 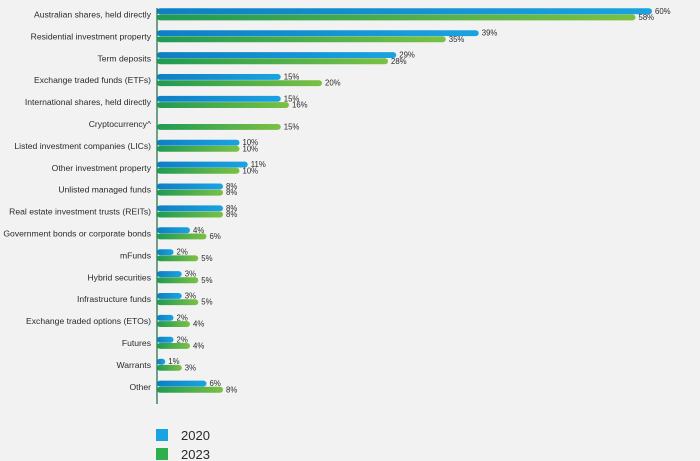 I want to click on data-label-2020: 60%, so click(x=663, y=11).